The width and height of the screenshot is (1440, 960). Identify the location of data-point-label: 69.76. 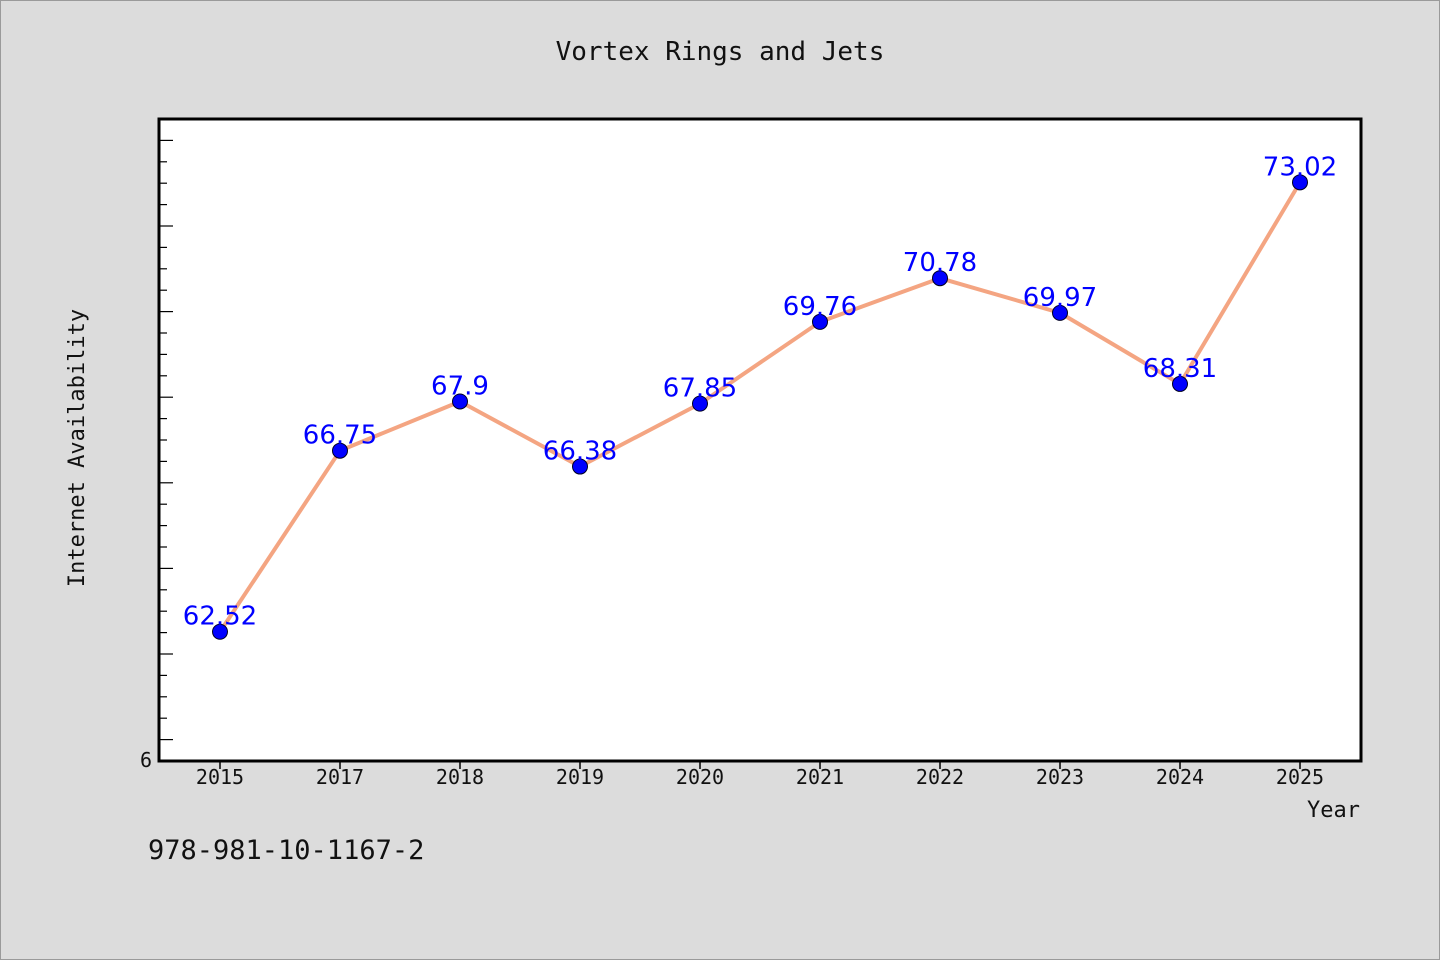
(820, 307).